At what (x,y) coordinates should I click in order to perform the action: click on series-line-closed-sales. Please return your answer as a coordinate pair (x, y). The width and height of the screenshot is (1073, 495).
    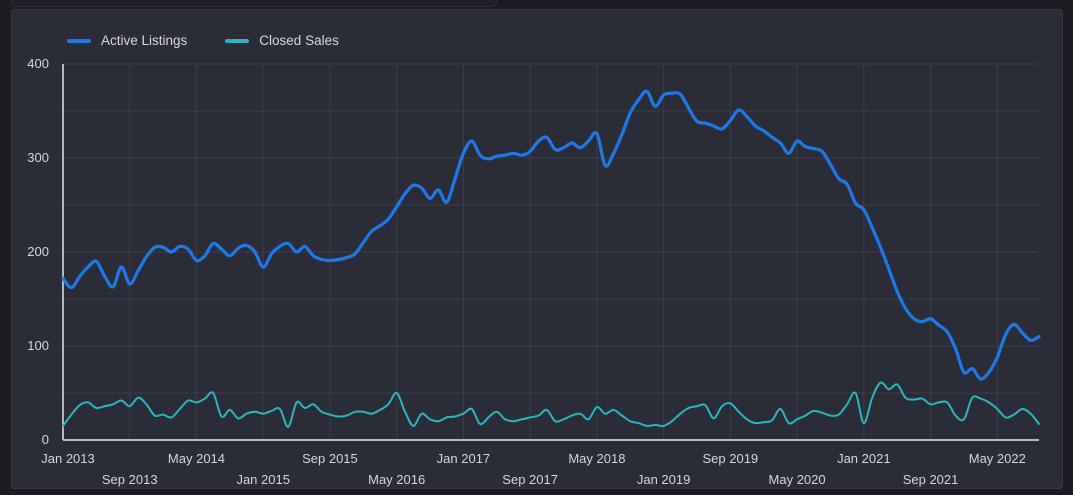
    Looking at the image, I should click on (551, 404).